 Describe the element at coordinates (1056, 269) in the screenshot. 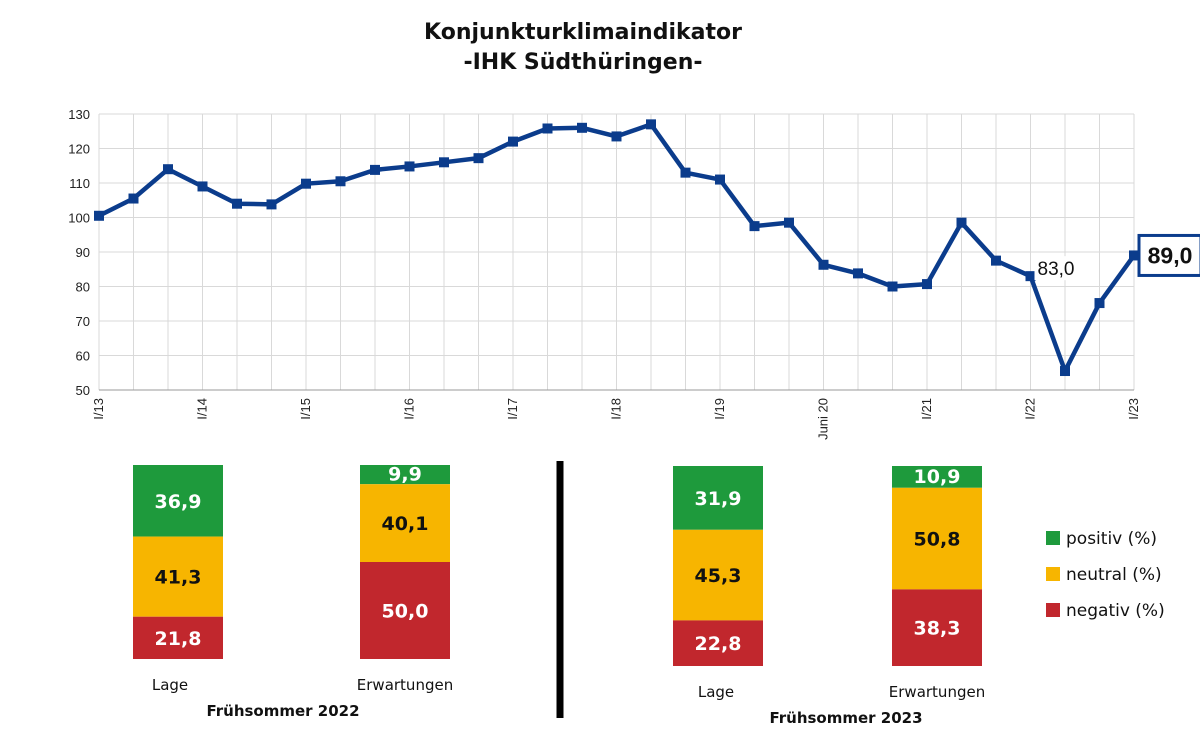

I see `annotation-label: 83,0` at that location.